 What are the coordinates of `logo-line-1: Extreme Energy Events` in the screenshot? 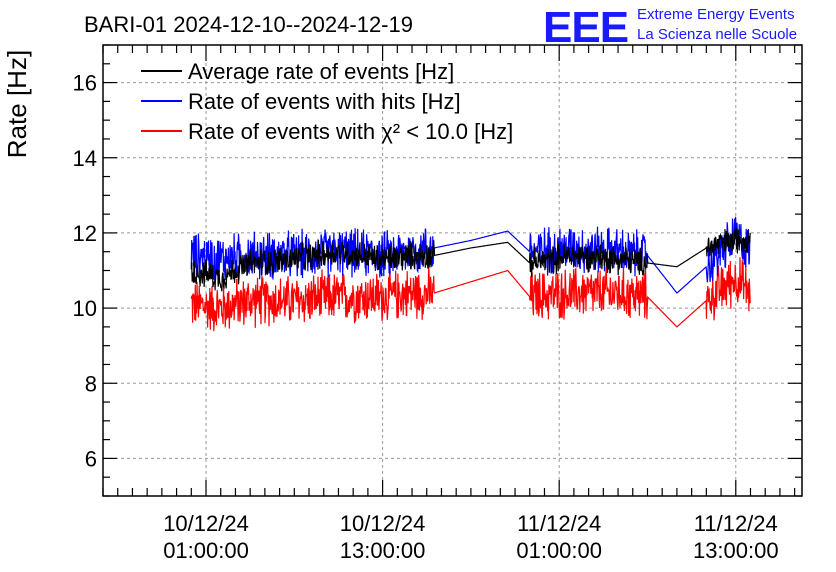 It's located at (716, 14).